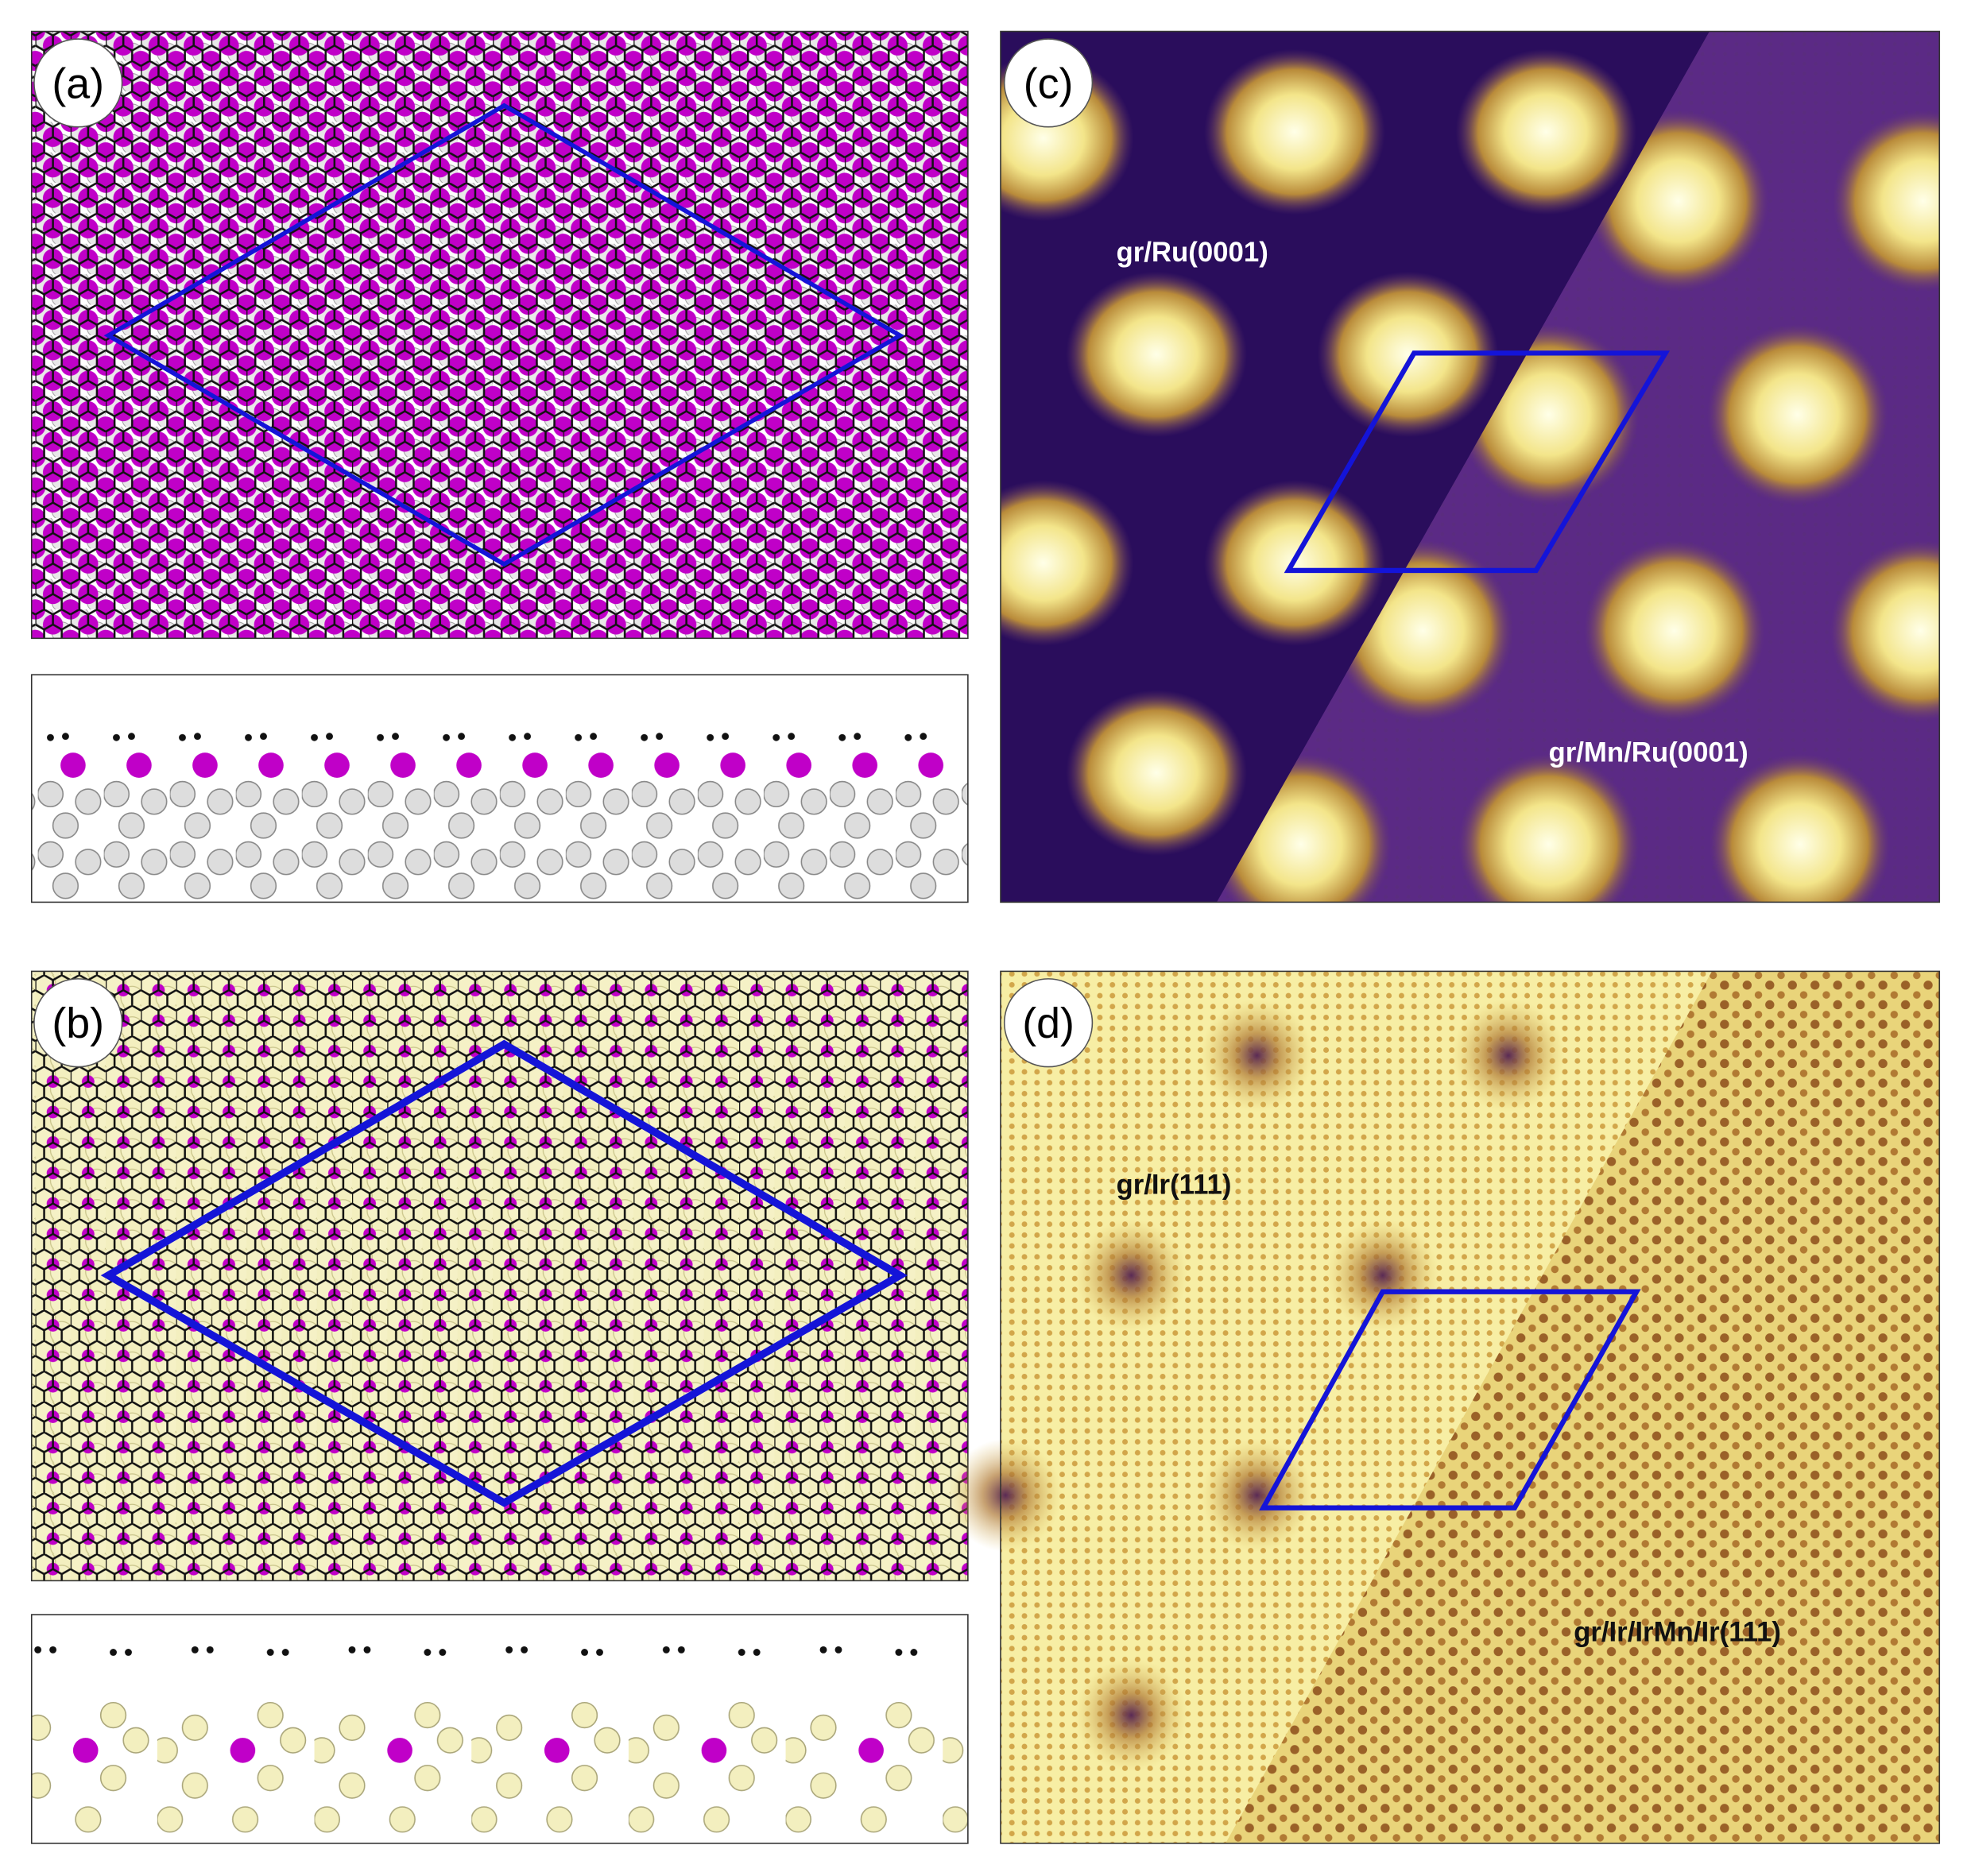 Image resolution: width=1971 pixels, height=1876 pixels. I want to click on panel-label: (a), so click(78, 83).